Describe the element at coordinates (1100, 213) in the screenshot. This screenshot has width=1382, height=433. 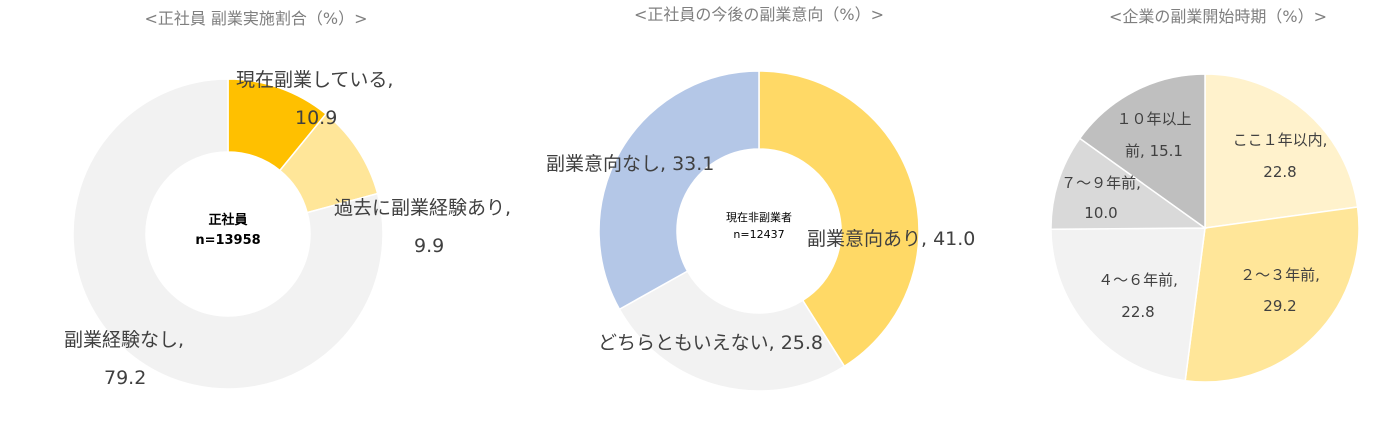
I see `slice-label-value: 10.0` at that location.